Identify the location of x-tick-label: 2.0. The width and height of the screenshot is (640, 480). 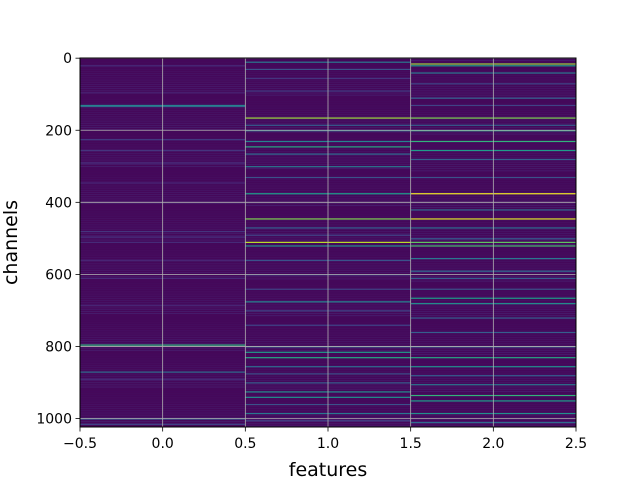
(493, 444).